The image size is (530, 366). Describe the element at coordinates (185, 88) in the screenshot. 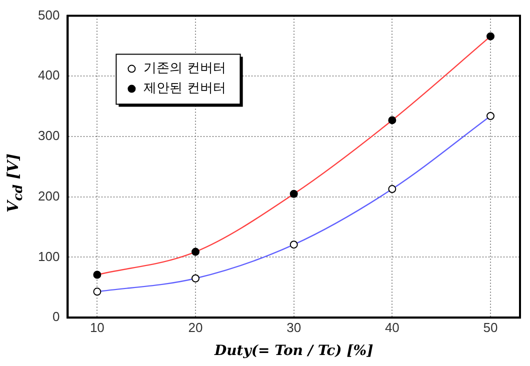

I see `legend-label: 제안된 컨버터` at that location.